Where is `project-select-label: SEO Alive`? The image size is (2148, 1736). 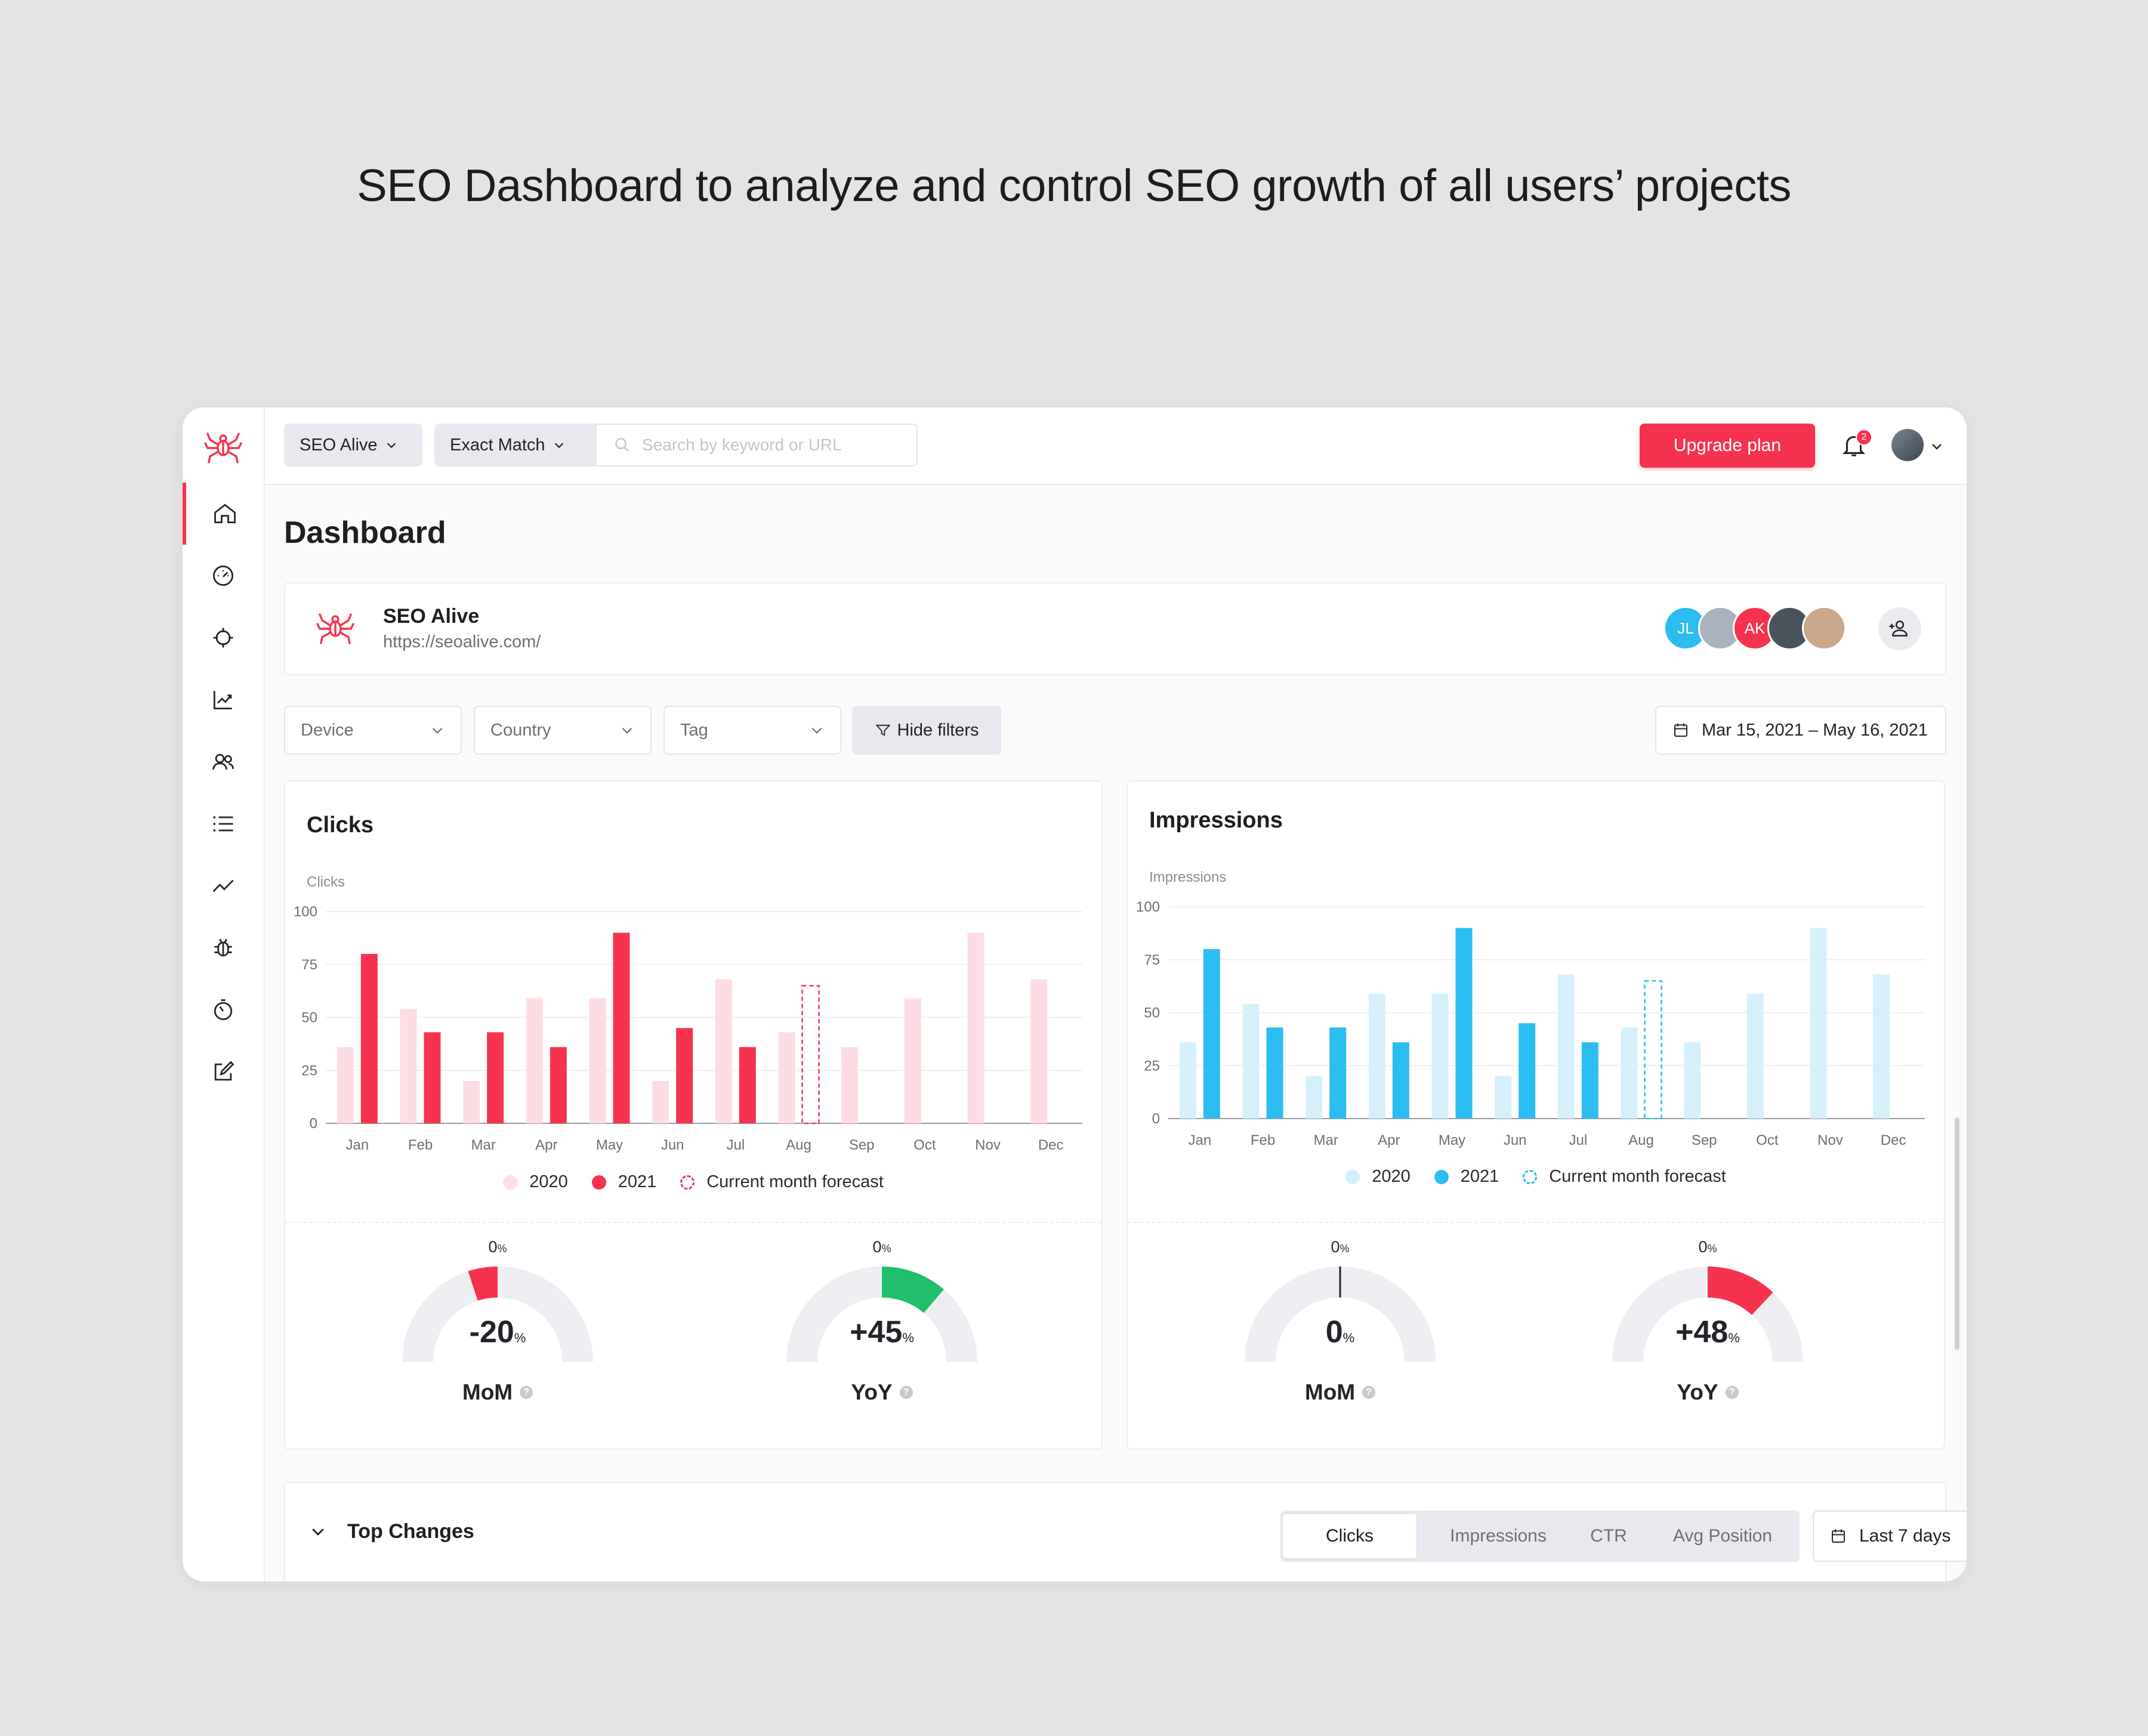 project-select-label: SEO Alive is located at coordinates (339, 445).